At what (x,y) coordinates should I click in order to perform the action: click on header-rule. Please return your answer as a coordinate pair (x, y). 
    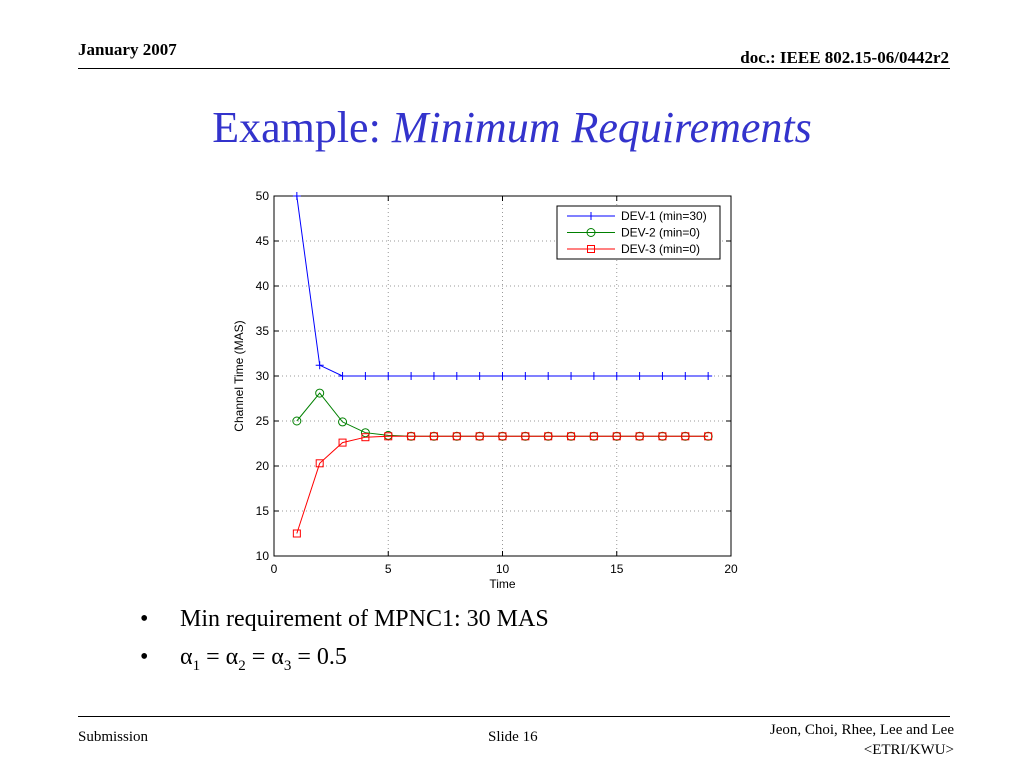
    Looking at the image, I should click on (514, 68).